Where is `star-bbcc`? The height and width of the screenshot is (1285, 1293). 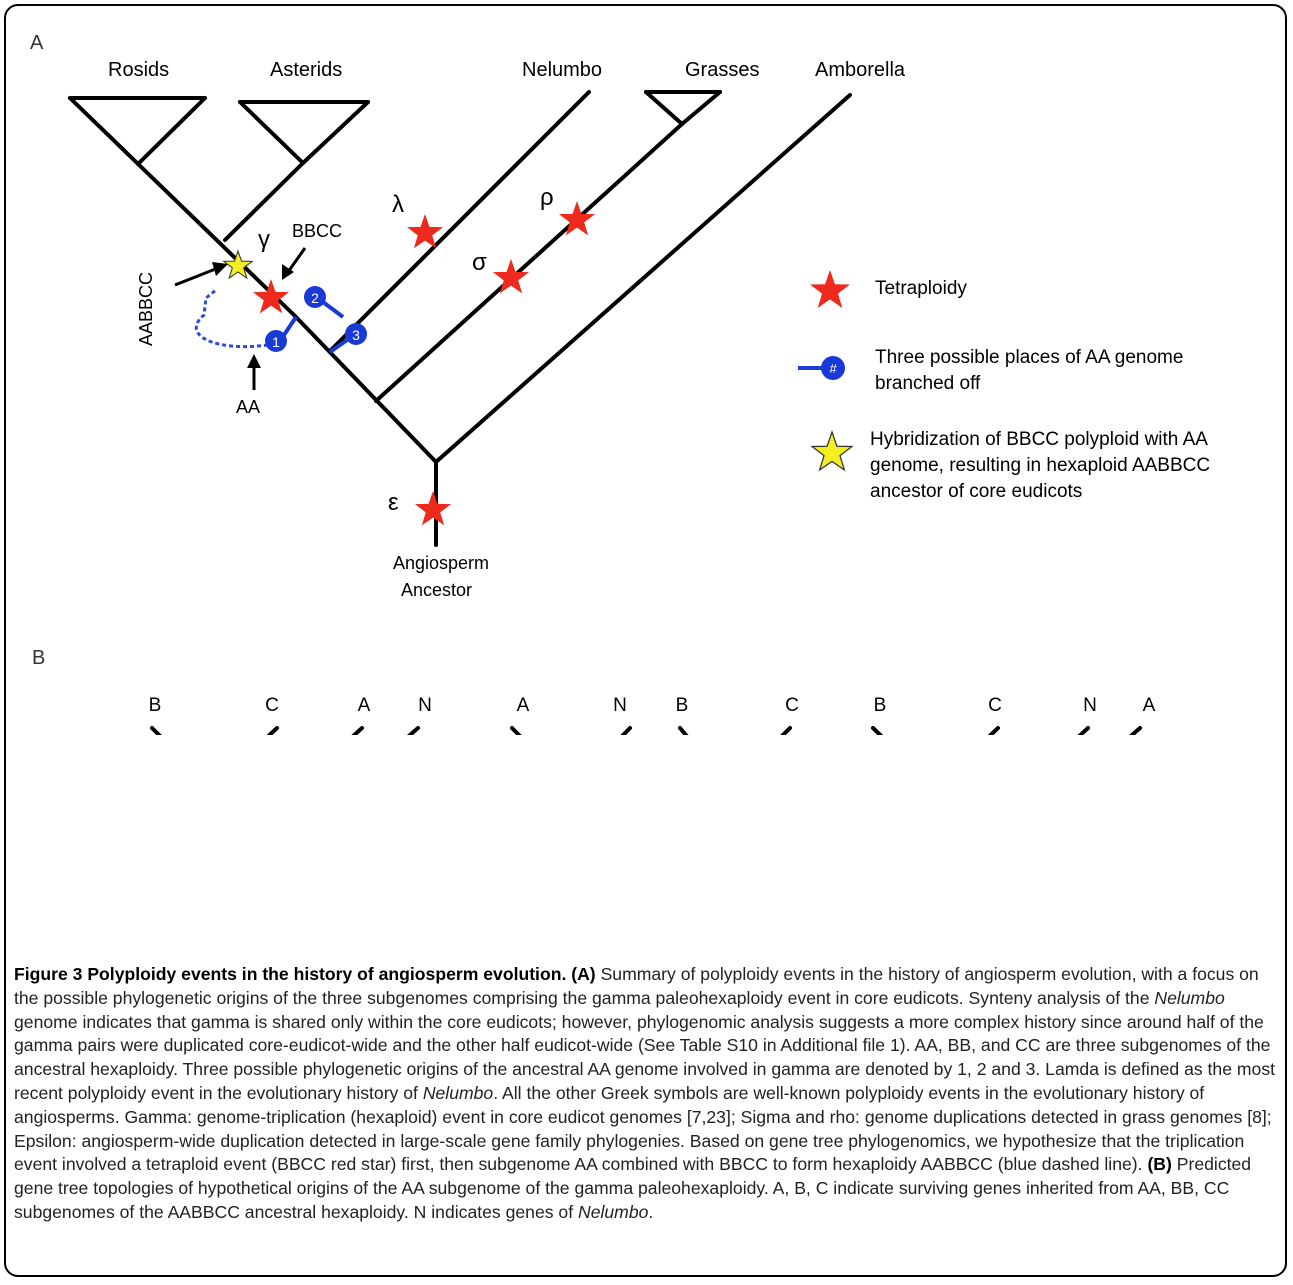 star-bbcc is located at coordinates (271, 296).